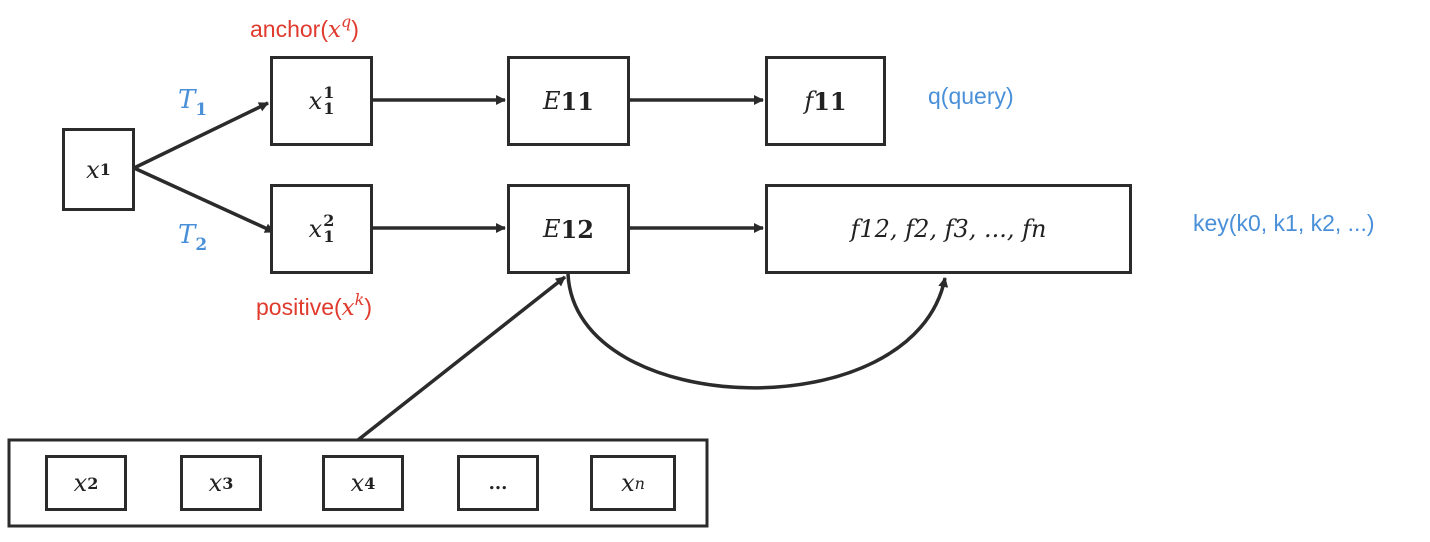  I want to click on feature-keys-row: f12, f2, f3, ..., fn, so click(948, 229).